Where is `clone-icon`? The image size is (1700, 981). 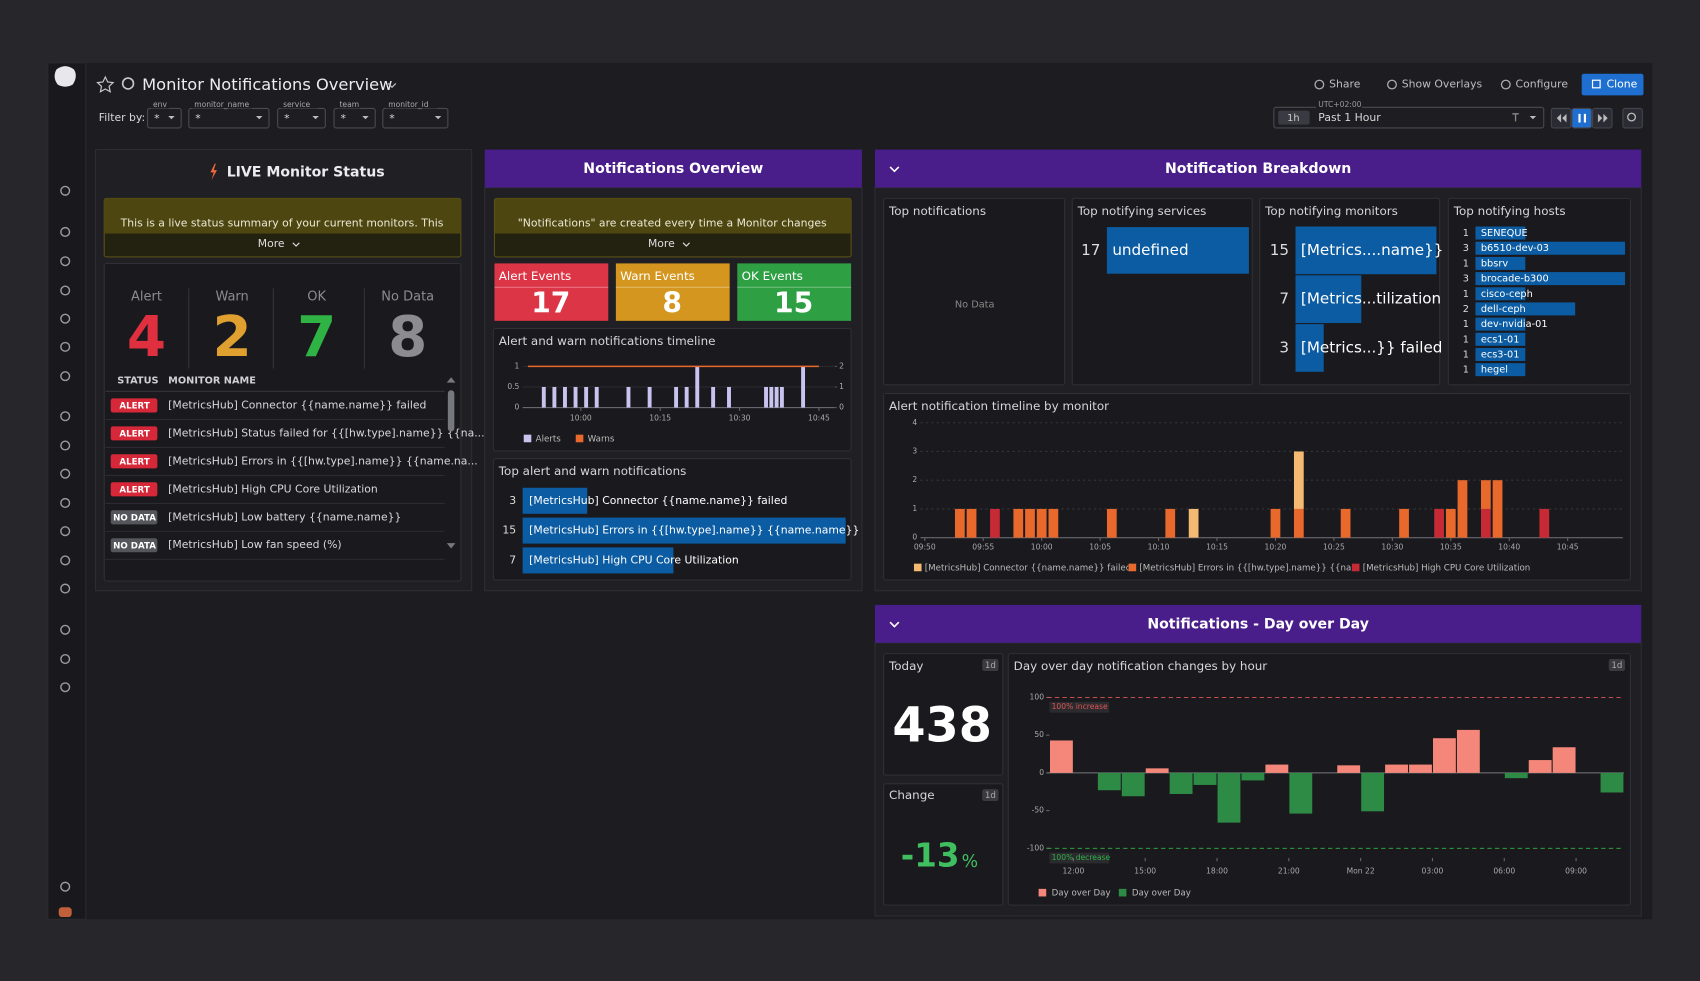 clone-icon is located at coordinates (1596, 84).